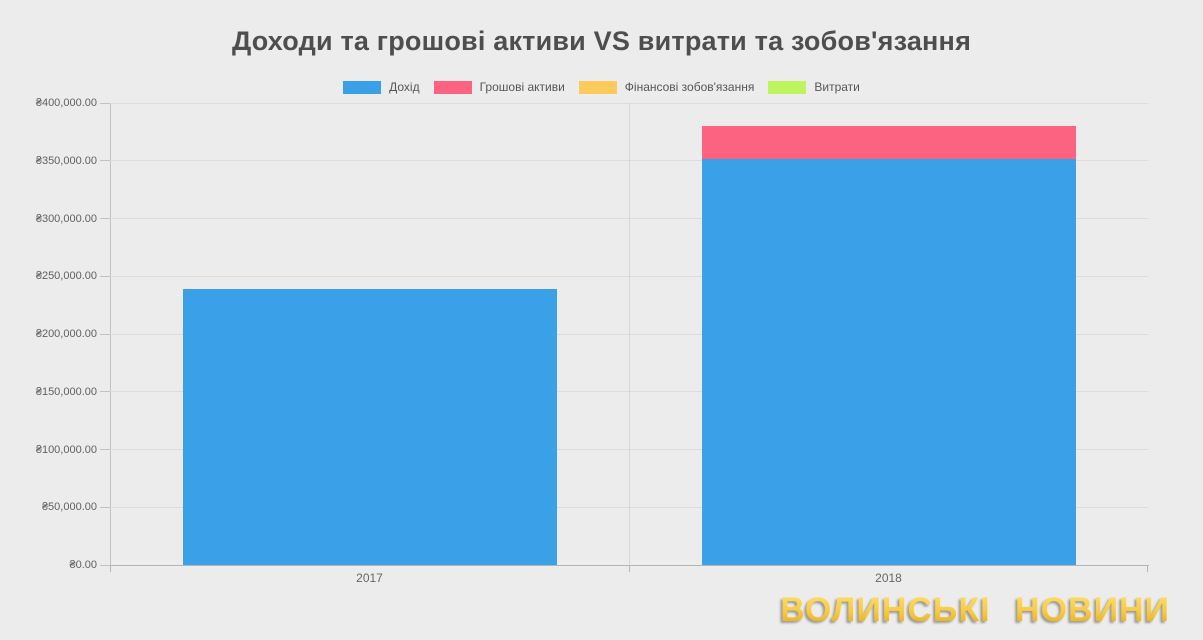 This screenshot has width=1203, height=640. What do you see at coordinates (975, 610) in the screenshot?
I see `watermark-logo: ВОЛИНСЬКІ НОВИНИ` at bounding box center [975, 610].